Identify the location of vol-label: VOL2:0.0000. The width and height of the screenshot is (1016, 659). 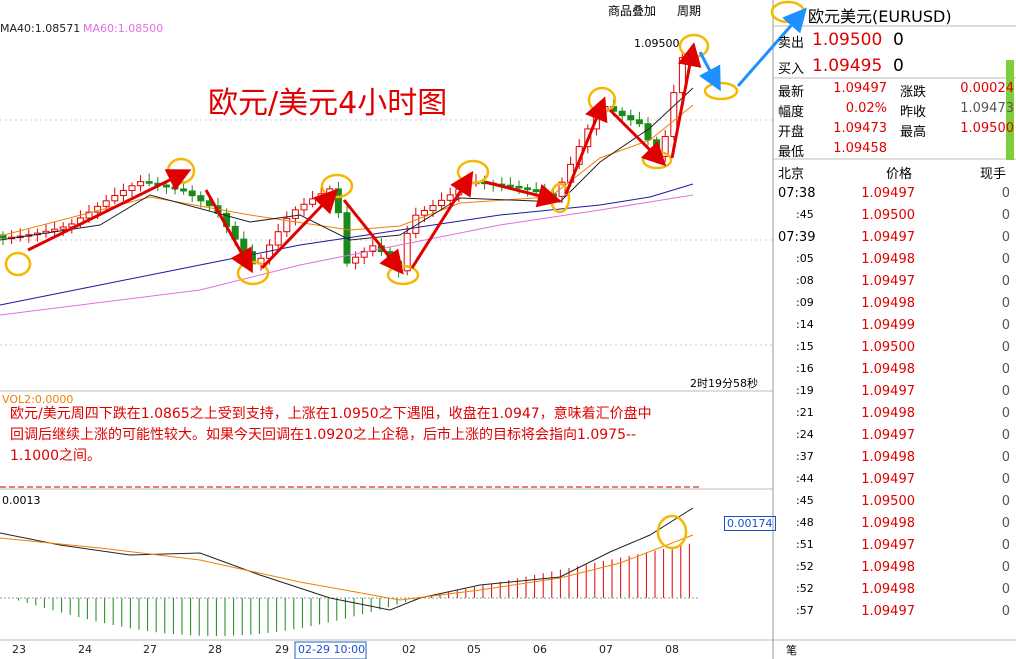
(38, 399).